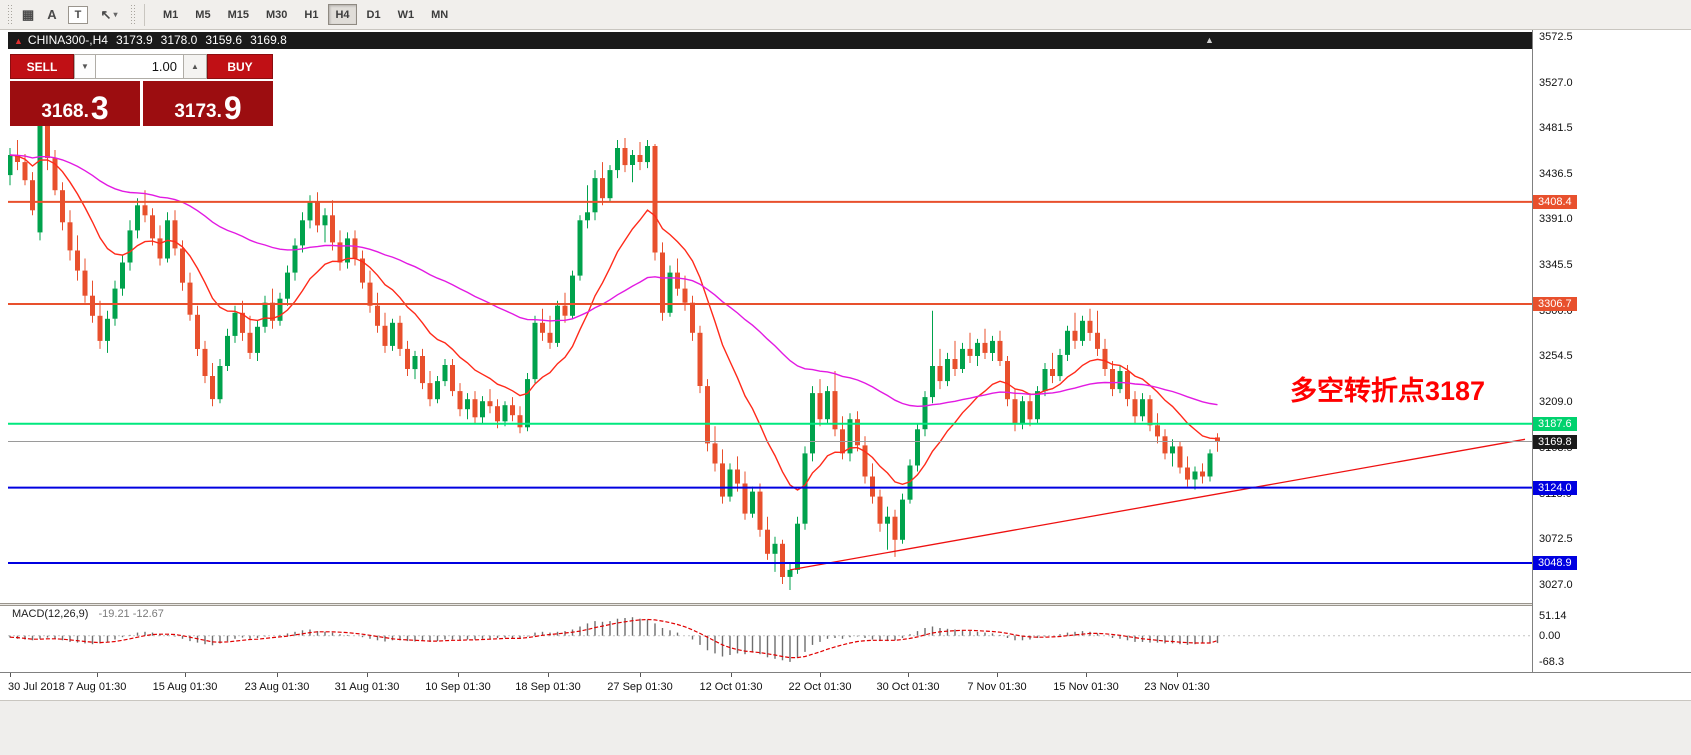 Image resolution: width=1691 pixels, height=755 pixels. I want to click on timeframe-m15: M15, so click(238, 14).